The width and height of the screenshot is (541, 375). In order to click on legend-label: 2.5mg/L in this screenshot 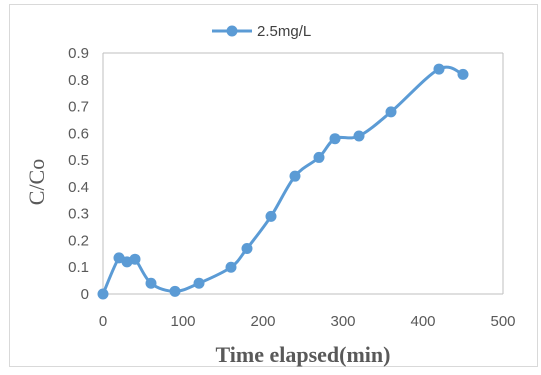, I will do `click(284, 31)`.